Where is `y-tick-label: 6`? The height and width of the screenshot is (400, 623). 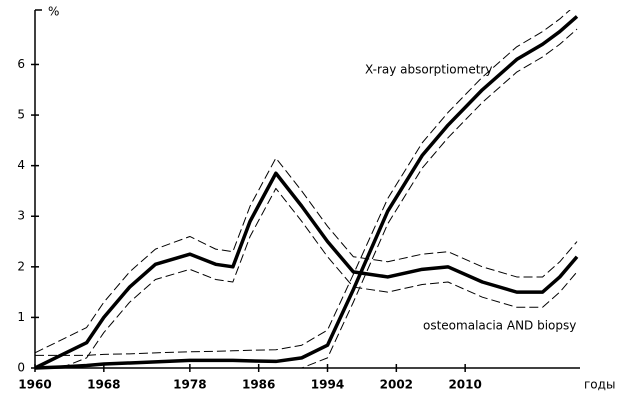 y-tick-label: 6 is located at coordinates (21, 64).